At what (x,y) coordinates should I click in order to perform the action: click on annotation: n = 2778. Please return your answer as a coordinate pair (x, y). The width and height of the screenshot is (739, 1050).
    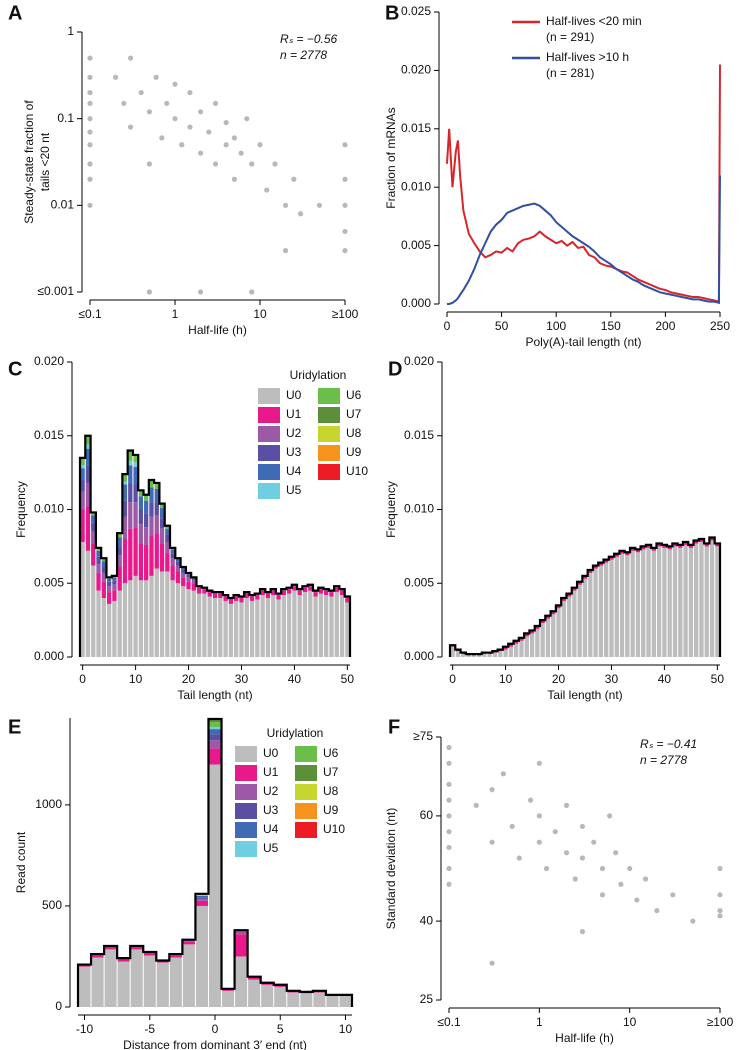
    Looking at the image, I should click on (663, 760).